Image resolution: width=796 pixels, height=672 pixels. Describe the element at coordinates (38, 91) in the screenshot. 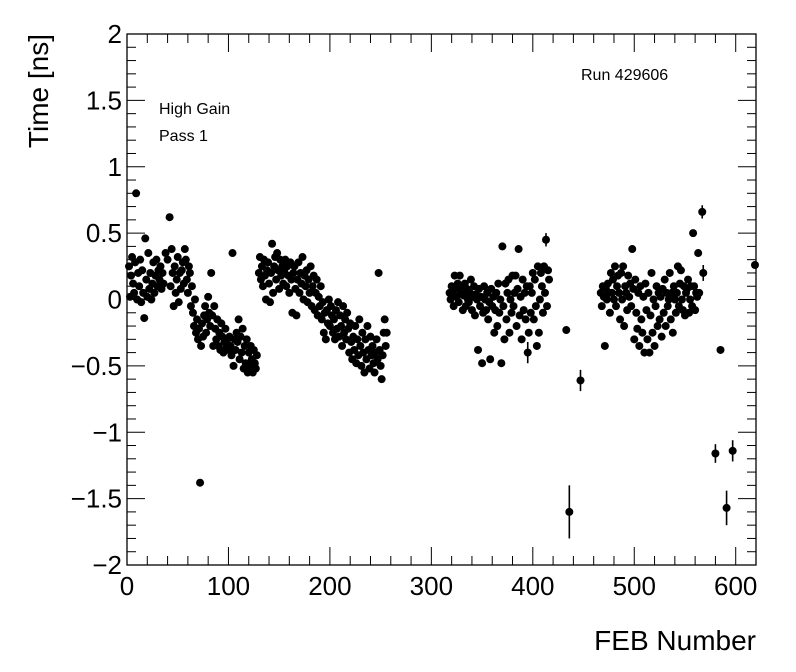

I see `y-axis-title: Time [ns]` at that location.